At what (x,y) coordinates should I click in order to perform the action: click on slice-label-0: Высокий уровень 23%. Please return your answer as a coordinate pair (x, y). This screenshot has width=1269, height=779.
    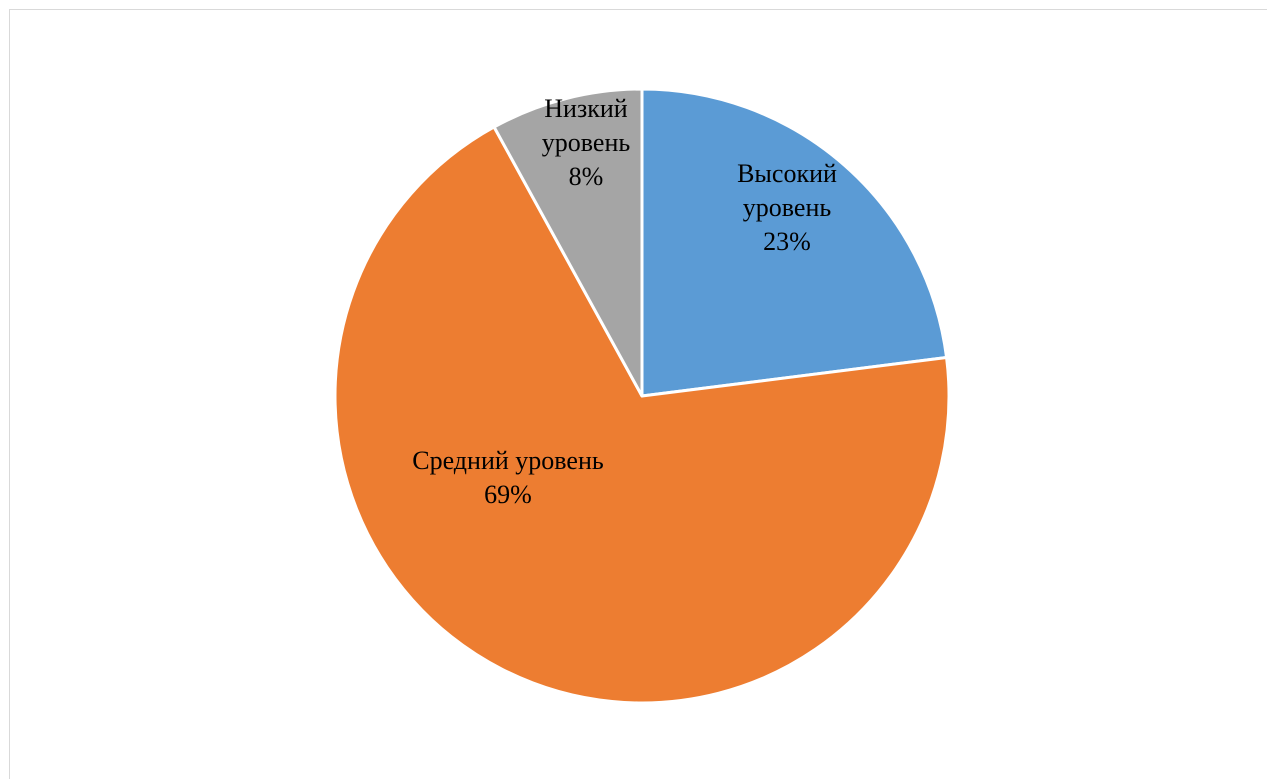
    Looking at the image, I should click on (787, 207).